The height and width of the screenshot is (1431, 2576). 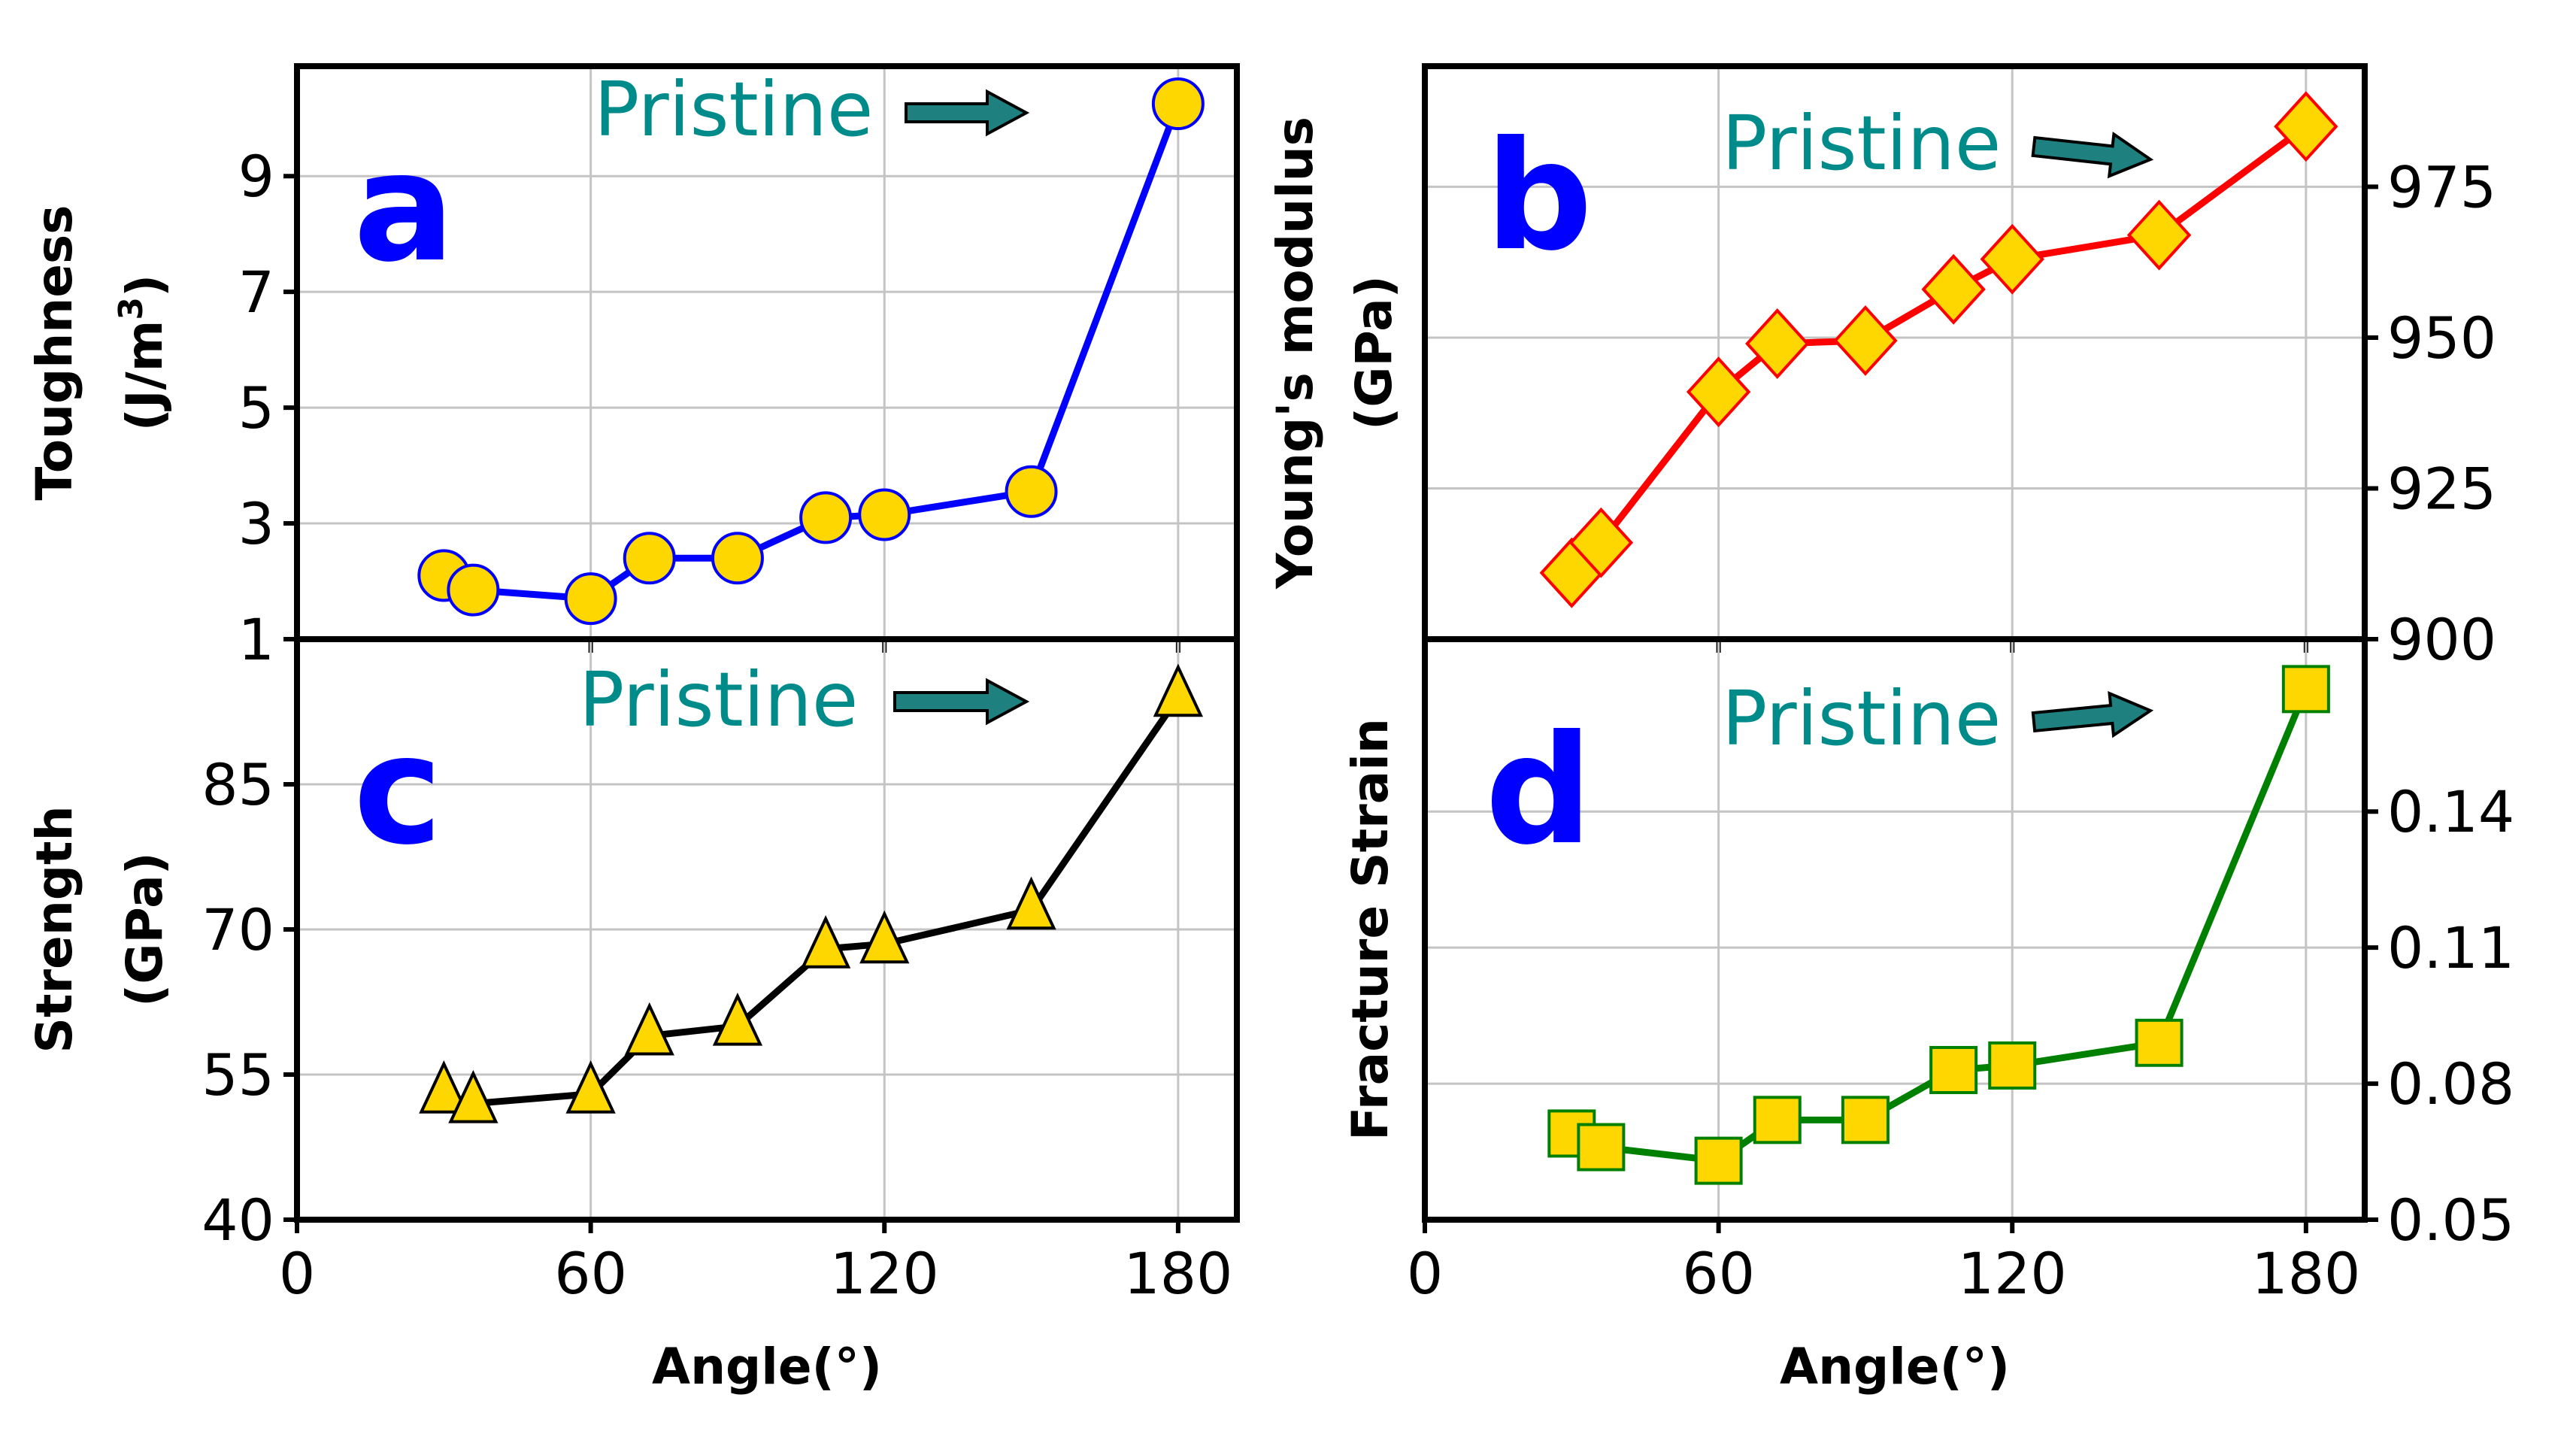 I want to click on y-tick-label: 0.08, so click(x=2450, y=1084).